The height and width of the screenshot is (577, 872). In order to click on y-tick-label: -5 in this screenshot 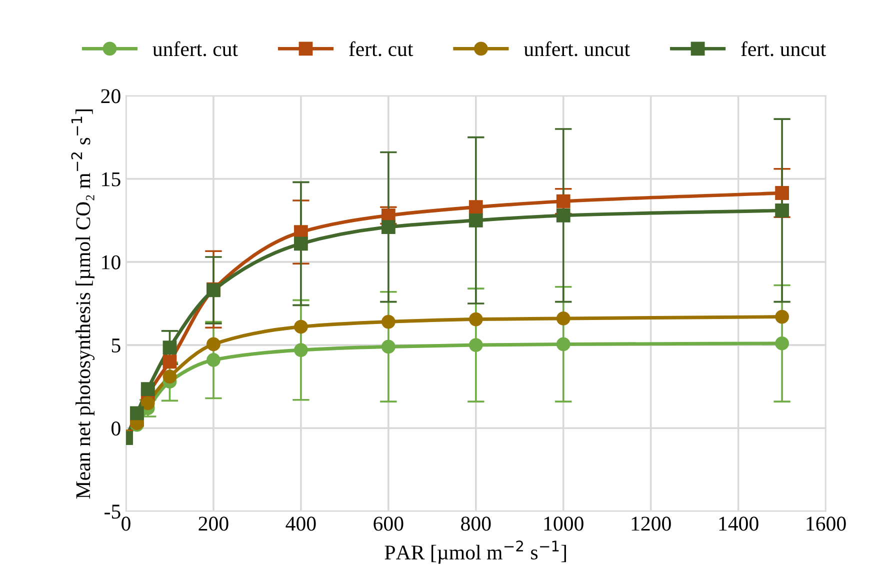, I will do `click(112, 511)`.